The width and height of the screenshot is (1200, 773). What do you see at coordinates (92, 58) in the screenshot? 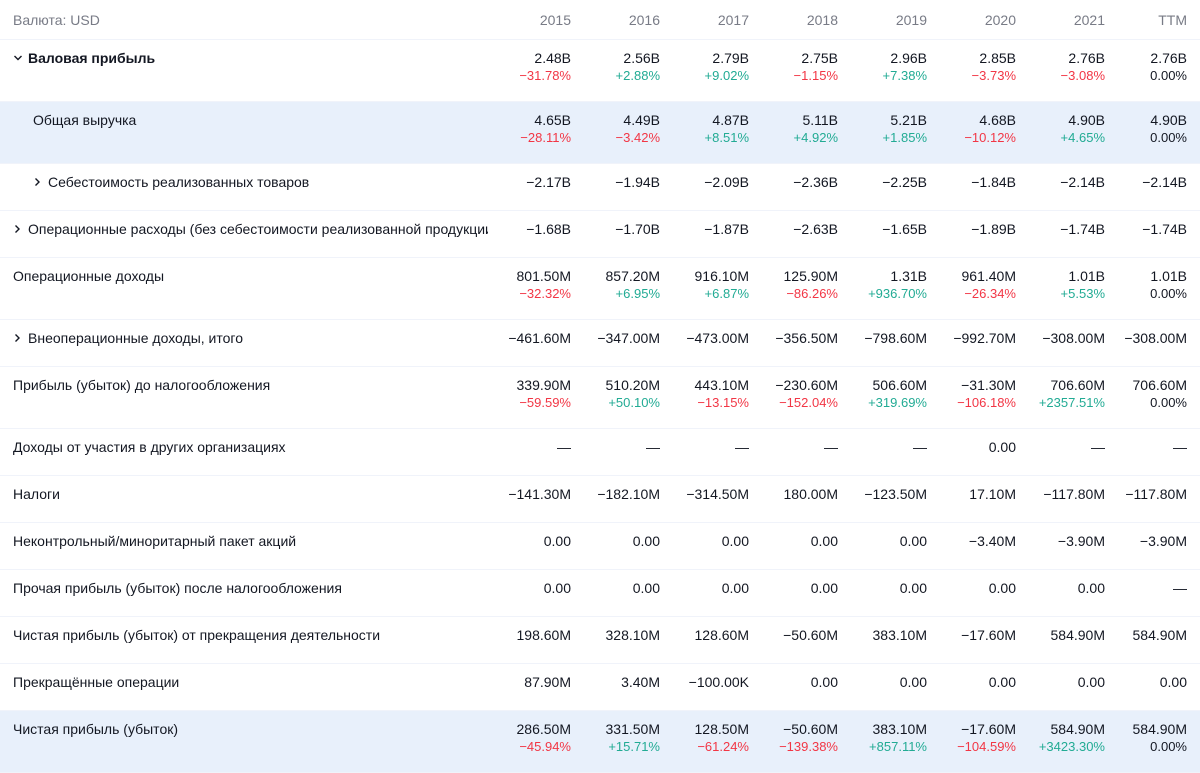
I see `row-label: Валовая прибыль` at bounding box center [92, 58].